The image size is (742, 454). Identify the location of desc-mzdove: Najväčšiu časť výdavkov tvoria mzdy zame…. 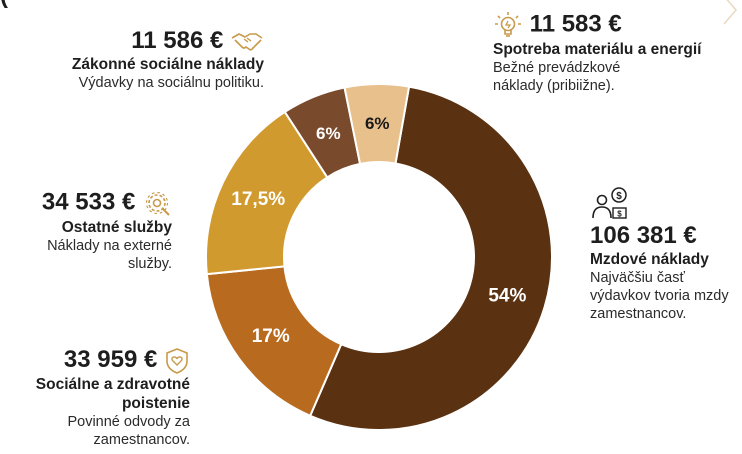
(659, 296).